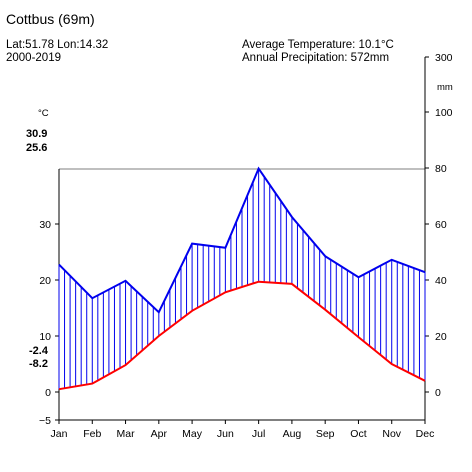 The height and width of the screenshot is (472, 472). Describe the element at coordinates (438, 393) in the screenshot. I see `right-tick-label: 0` at that location.